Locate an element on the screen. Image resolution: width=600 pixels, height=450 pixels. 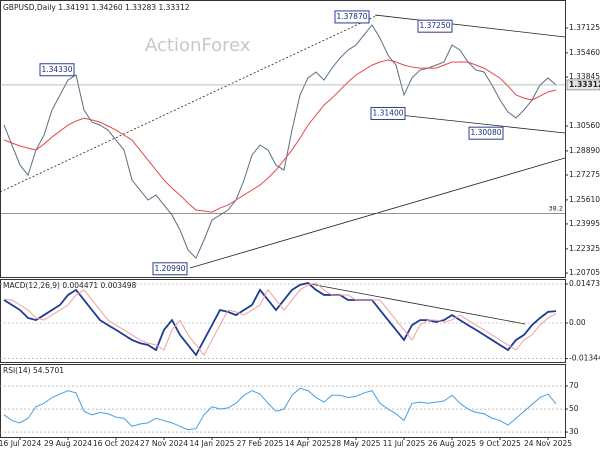
rsi-last: 54.5701 is located at coordinates (48, 370).